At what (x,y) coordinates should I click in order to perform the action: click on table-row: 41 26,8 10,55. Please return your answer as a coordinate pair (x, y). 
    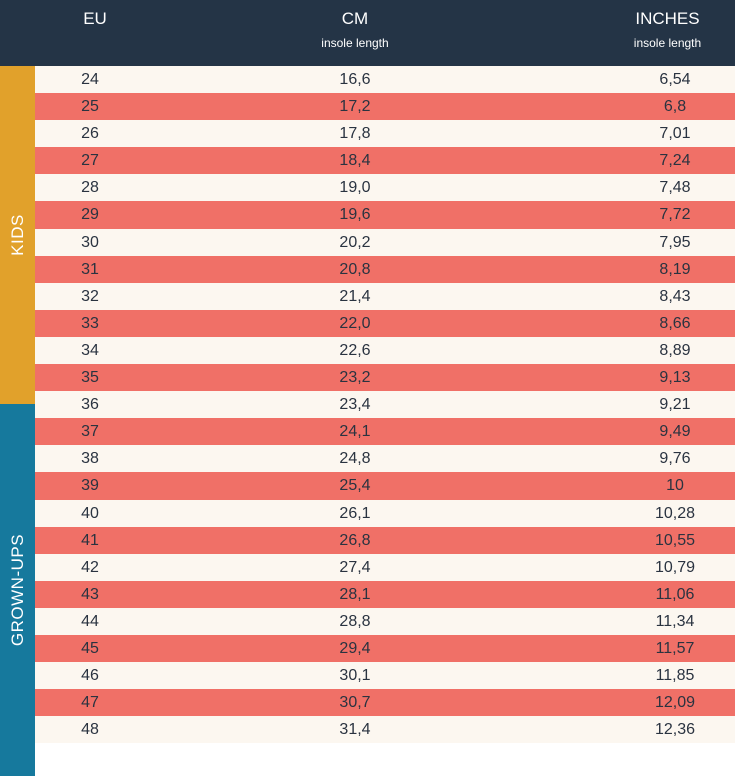
    Looking at the image, I should click on (385, 540).